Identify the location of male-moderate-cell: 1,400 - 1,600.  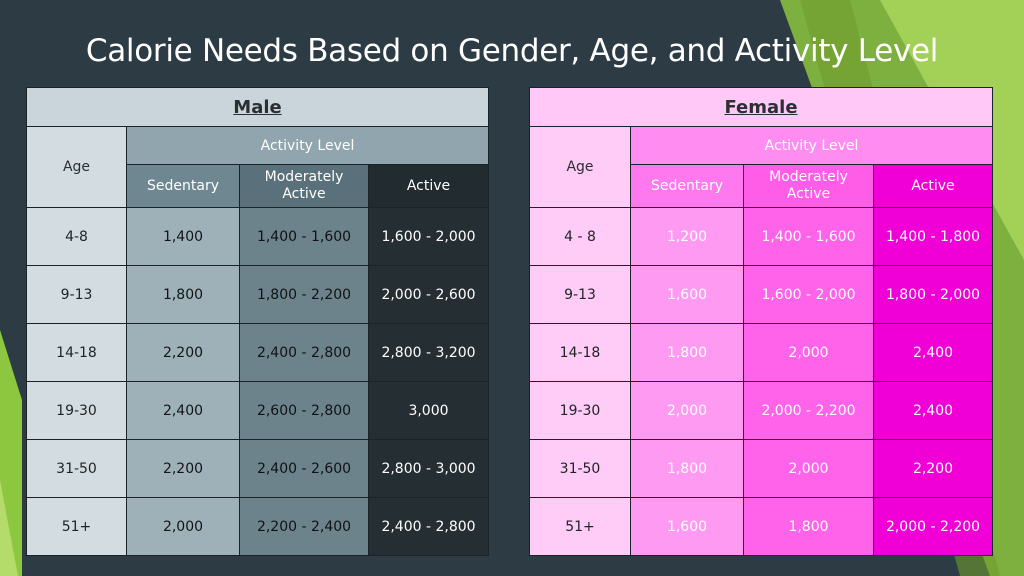
(304, 236).